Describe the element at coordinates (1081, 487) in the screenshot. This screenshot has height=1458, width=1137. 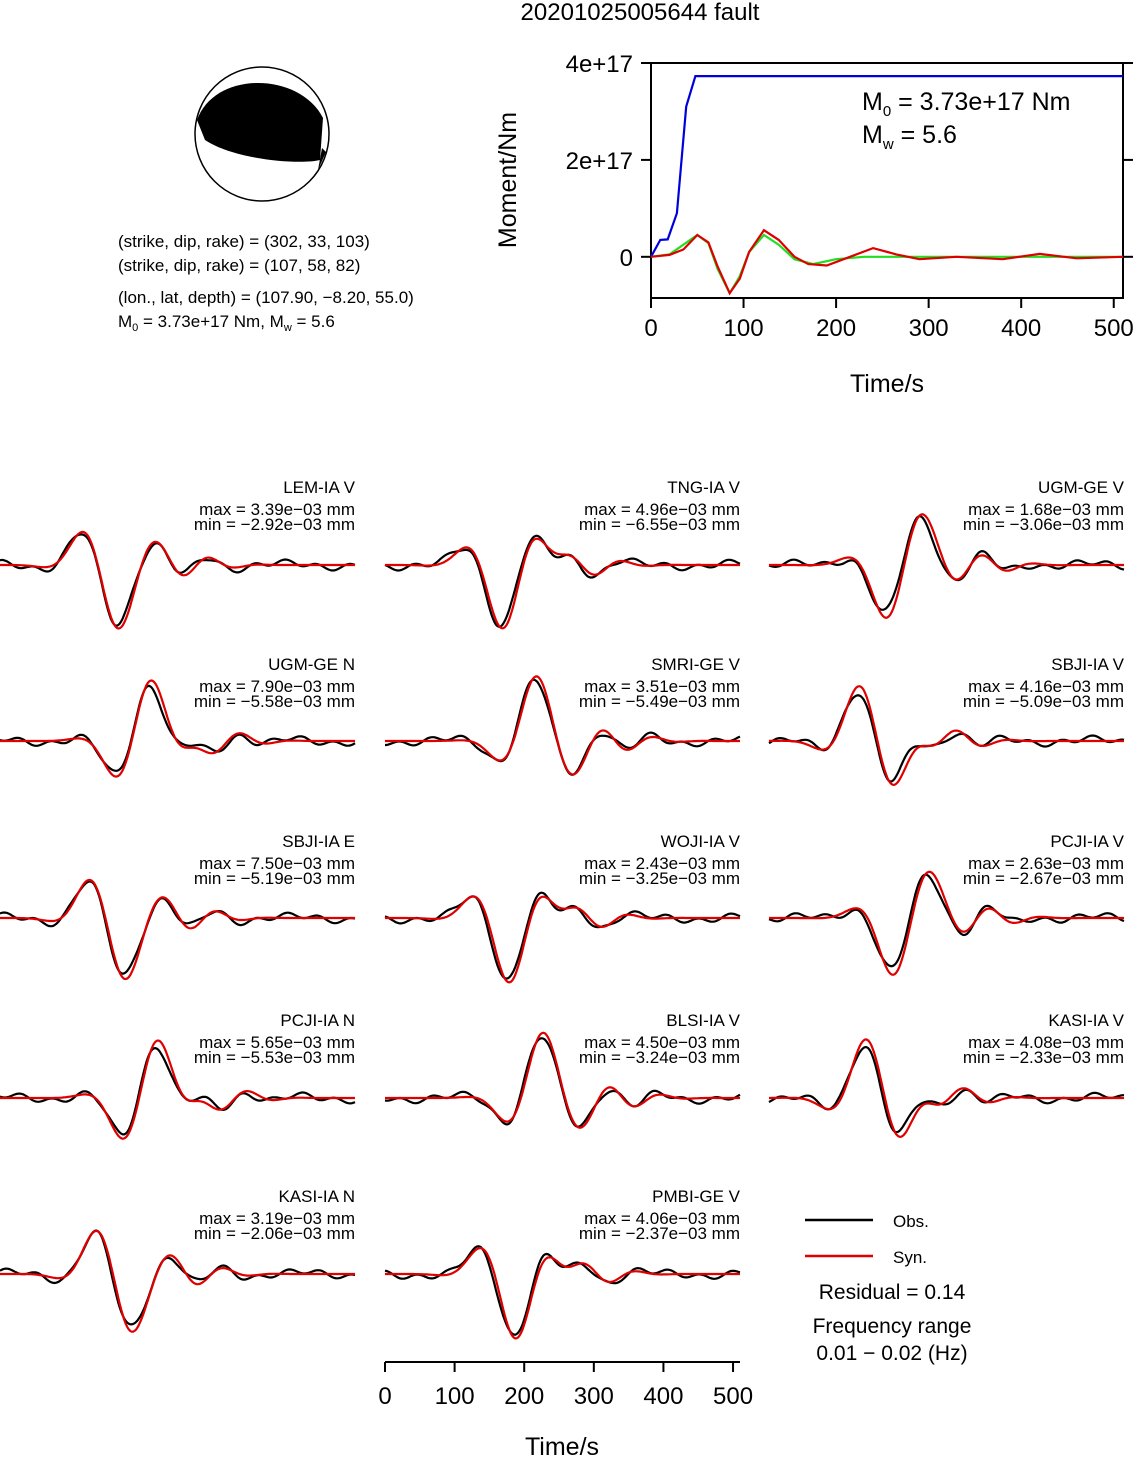
I see `station-name: UGM-GE V` at that location.